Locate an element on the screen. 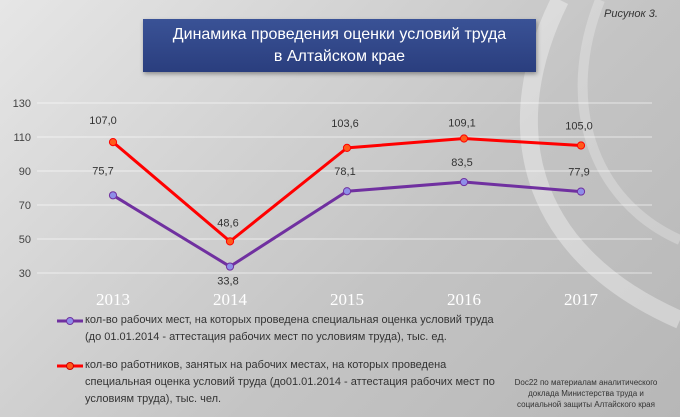 The width and height of the screenshot is (680, 417). data-label-series-2: 109,1 is located at coordinates (462, 124).